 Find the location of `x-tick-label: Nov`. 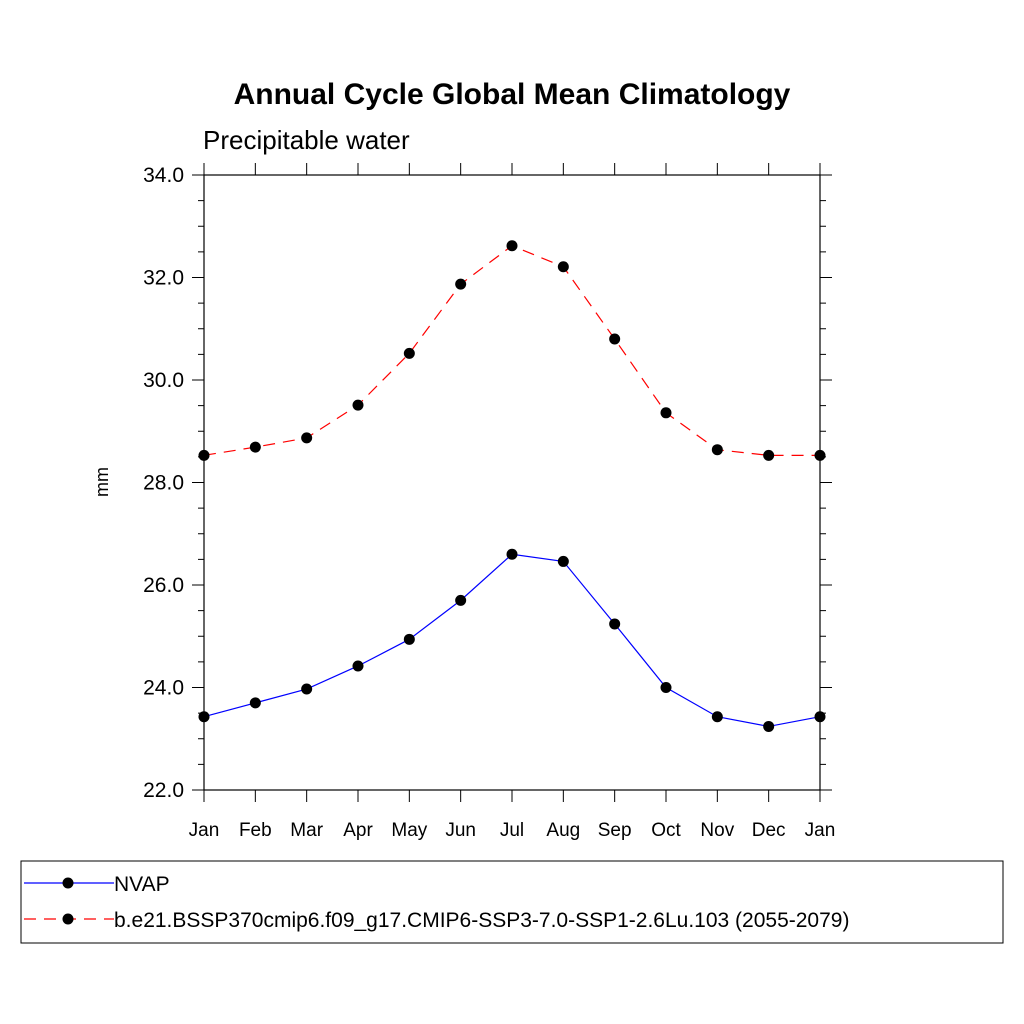

x-tick-label: Nov is located at coordinates (717, 830).